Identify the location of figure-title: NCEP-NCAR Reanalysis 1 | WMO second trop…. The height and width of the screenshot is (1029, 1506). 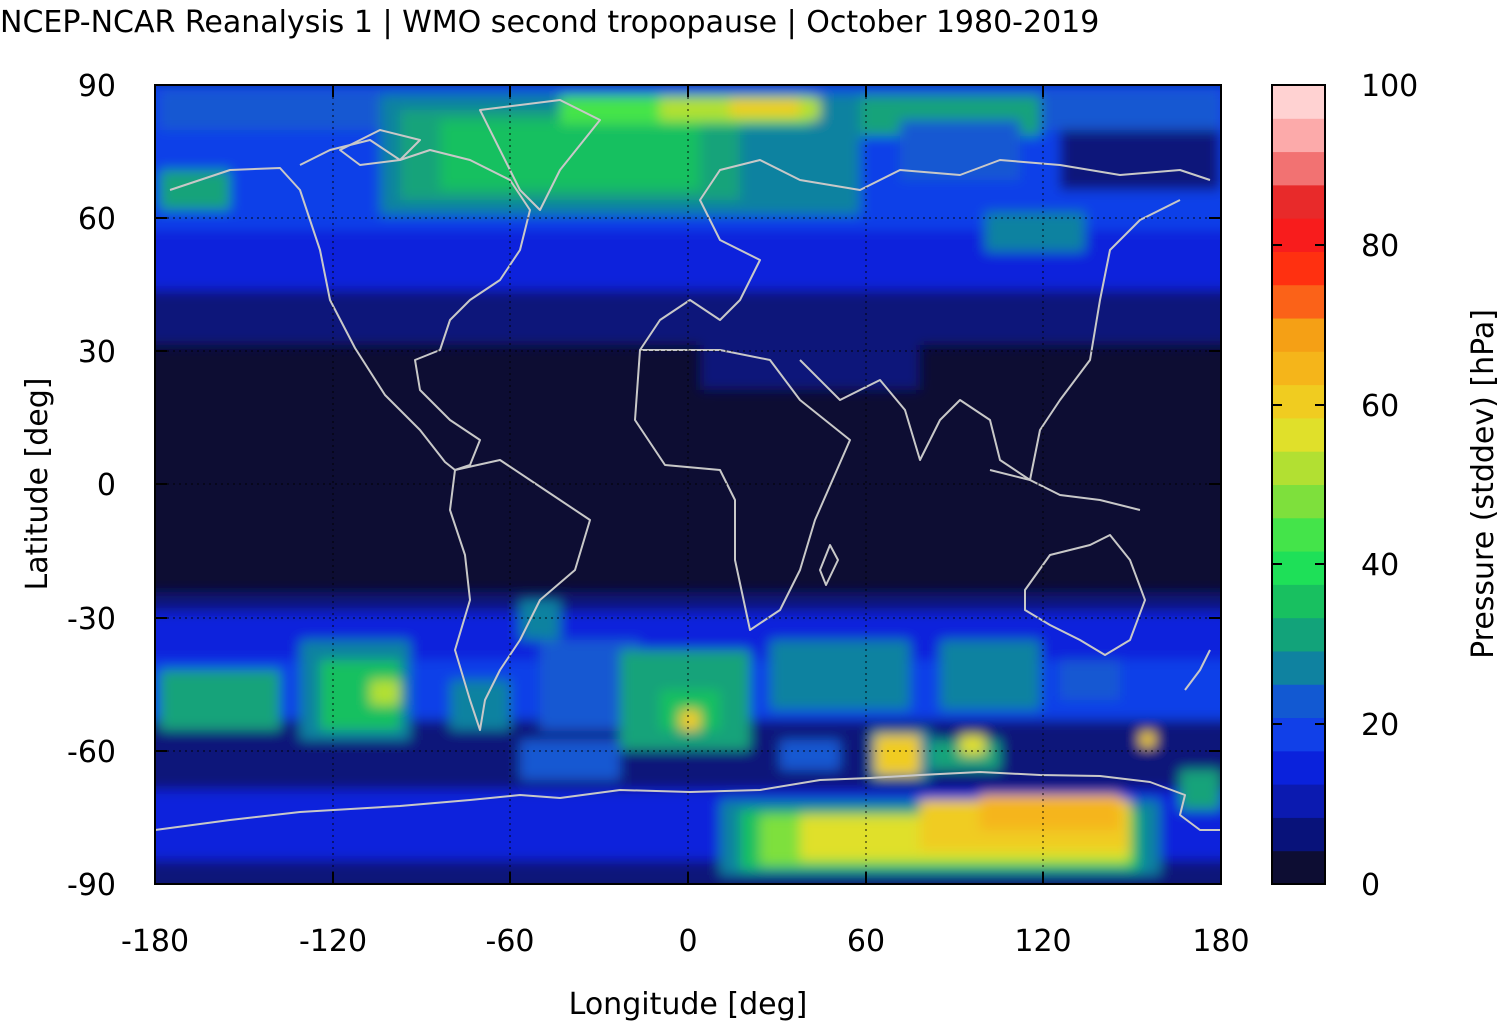
(549, 22).